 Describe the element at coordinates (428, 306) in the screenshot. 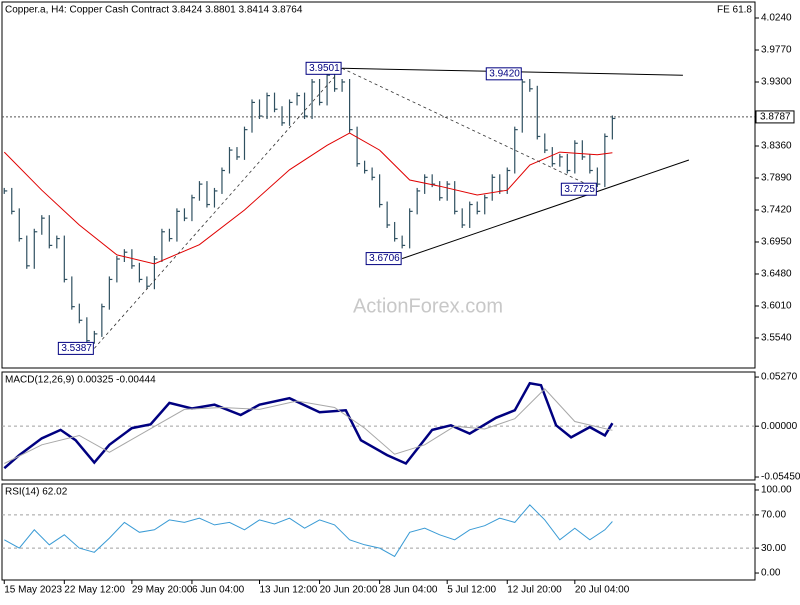

I see `watermark: ActionForex.com` at that location.